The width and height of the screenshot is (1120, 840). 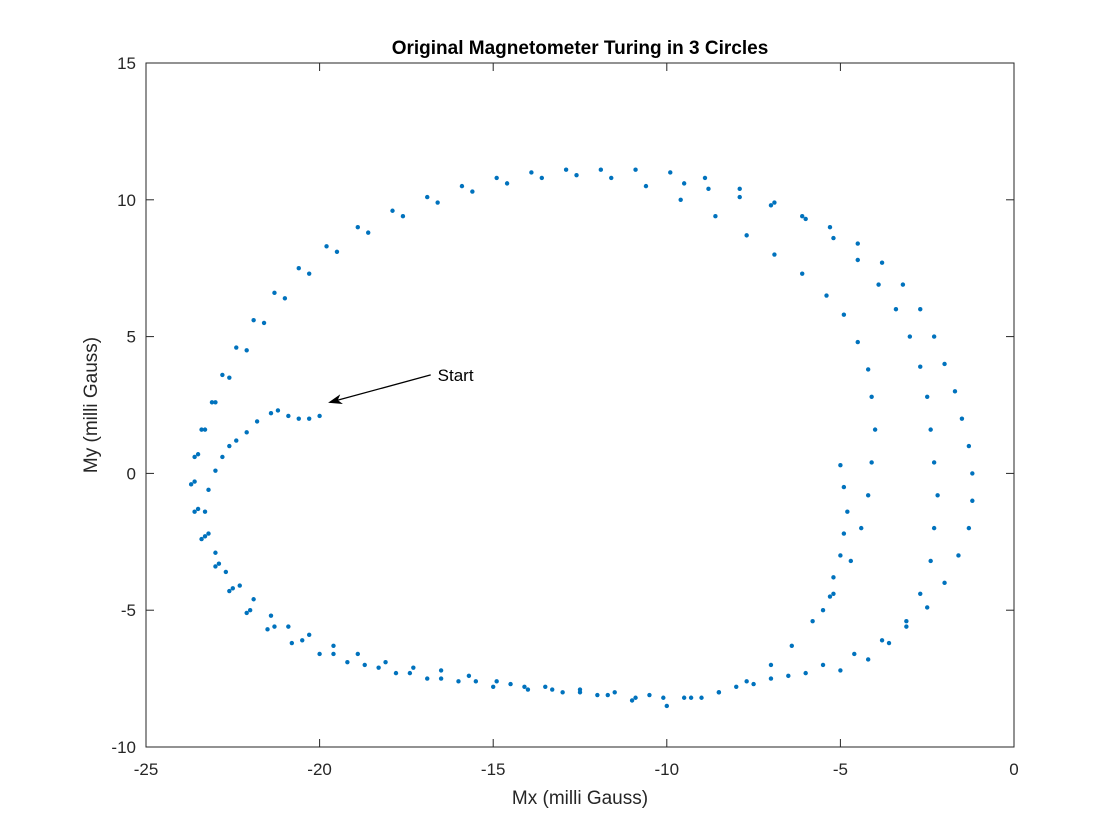 I want to click on x-tick-label: 0, so click(x=1013, y=769).